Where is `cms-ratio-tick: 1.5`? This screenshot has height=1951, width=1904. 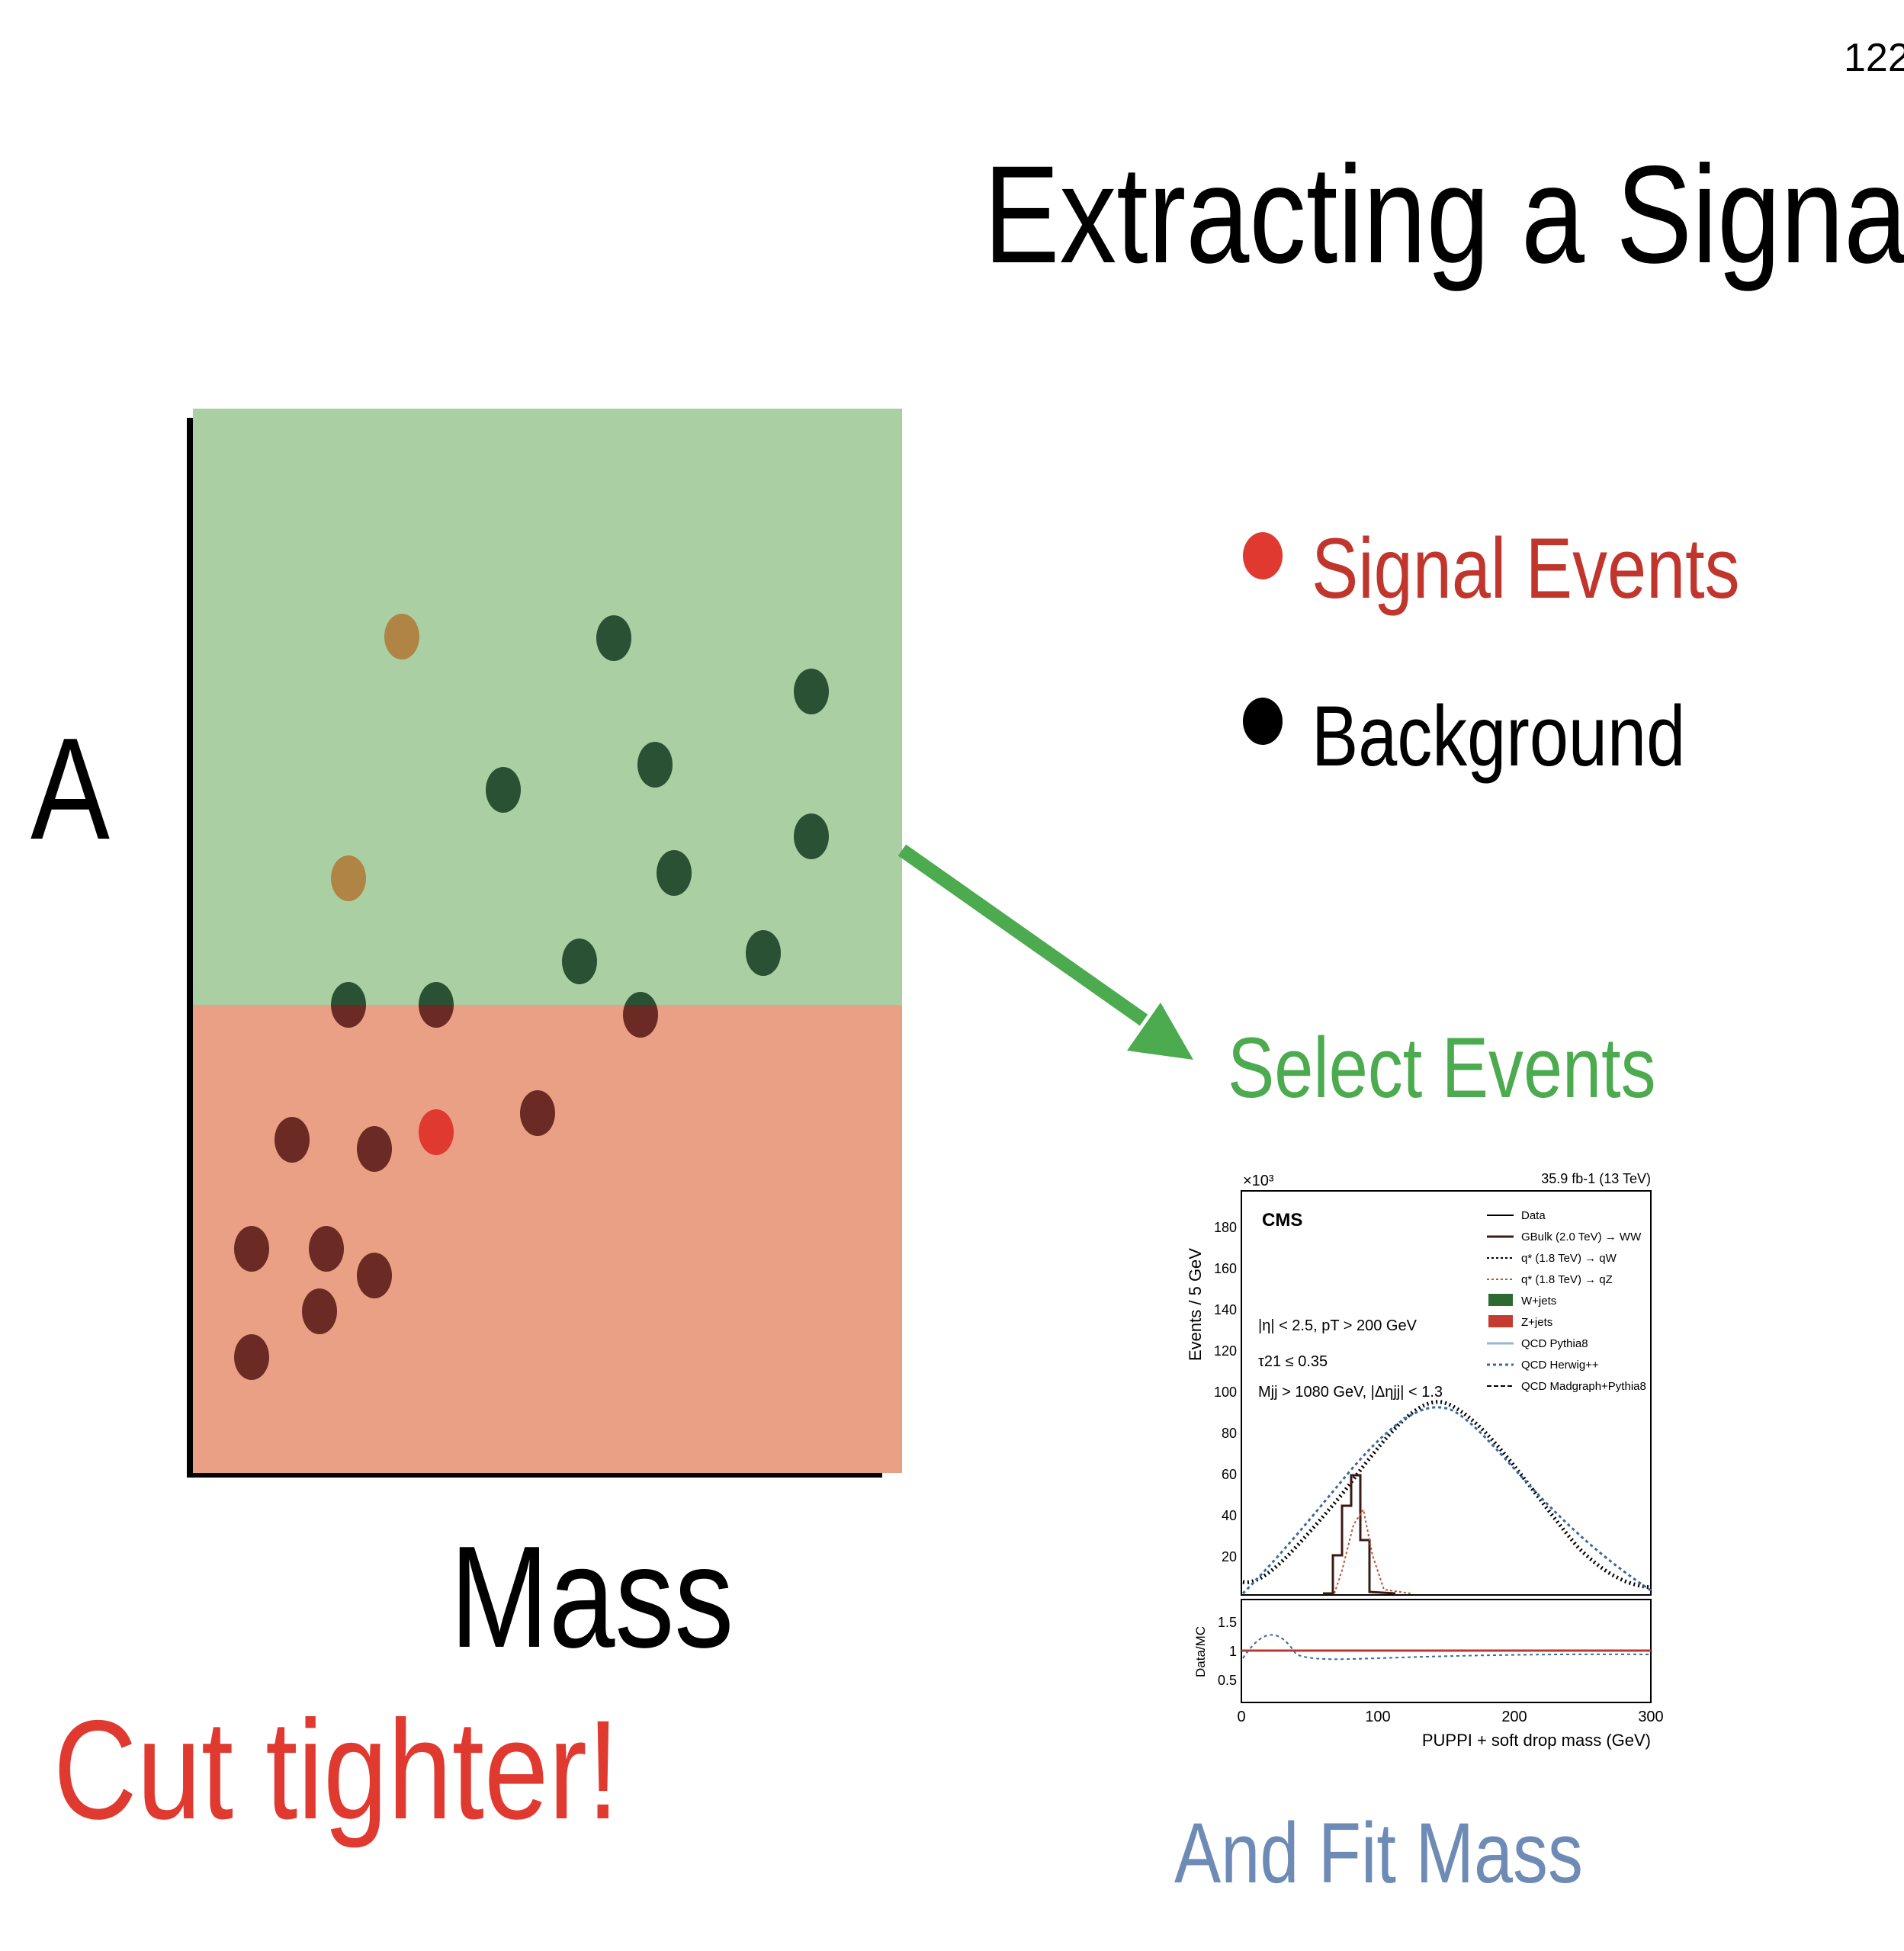
cms-ratio-tick: 1.5 is located at coordinates (1227, 1622).